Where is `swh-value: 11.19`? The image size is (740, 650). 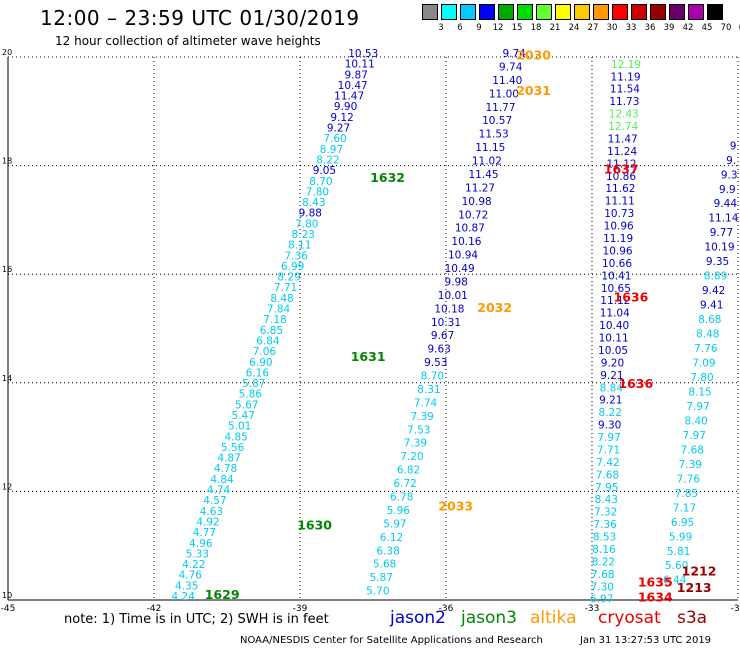
swh-value: 11.19 is located at coordinates (625, 77).